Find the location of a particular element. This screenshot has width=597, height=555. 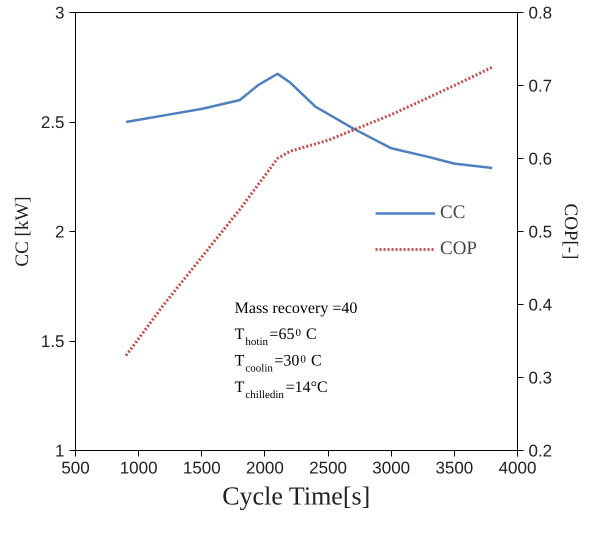

legend-label: CC is located at coordinates (453, 213).